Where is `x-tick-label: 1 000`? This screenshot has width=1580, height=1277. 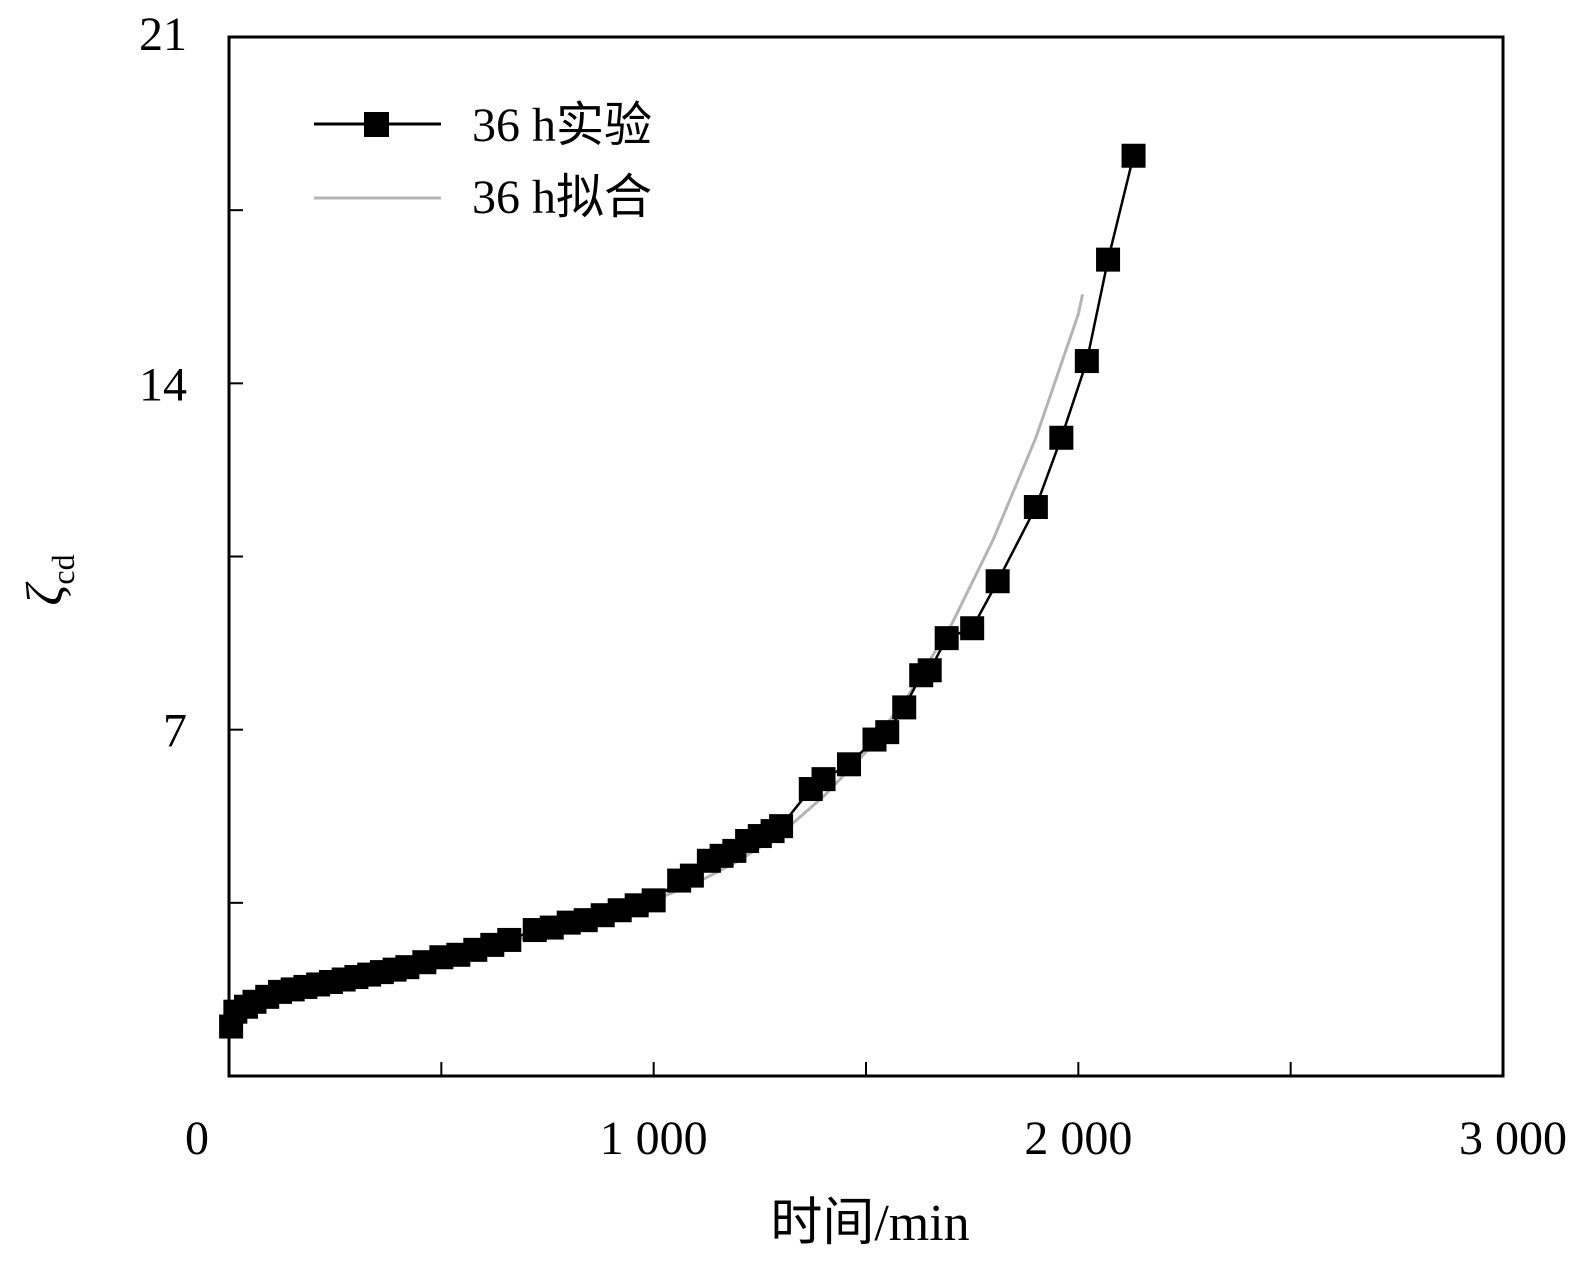 x-tick-label: 1 000 is located at coordinates (654, 1138).